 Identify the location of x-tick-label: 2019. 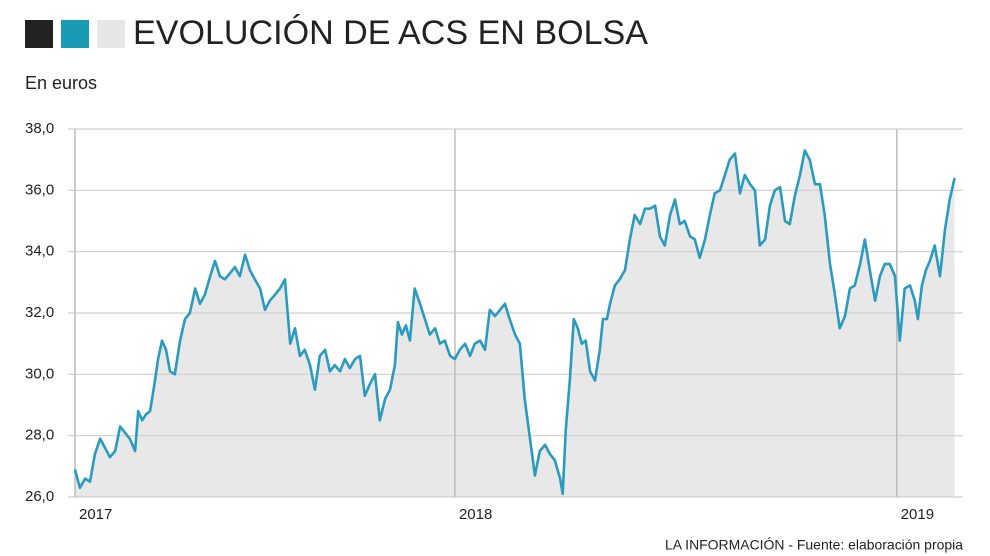
(917, 514).